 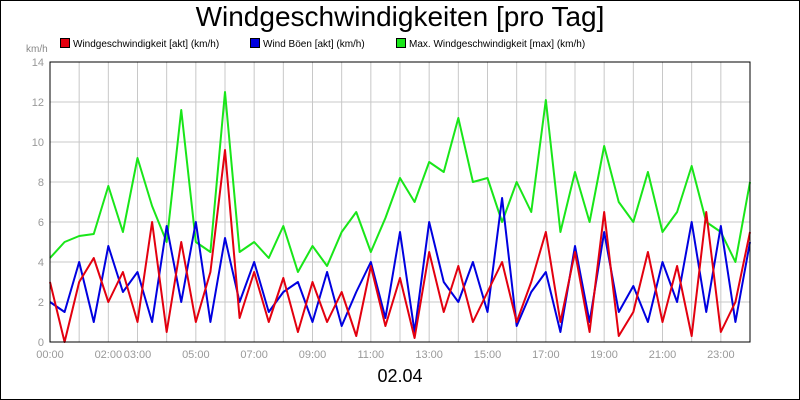 What do you see at coordinates (138, 355) in the screenshot?
I see `x-tick-label: 03:00` at bounding box center [138, 355].